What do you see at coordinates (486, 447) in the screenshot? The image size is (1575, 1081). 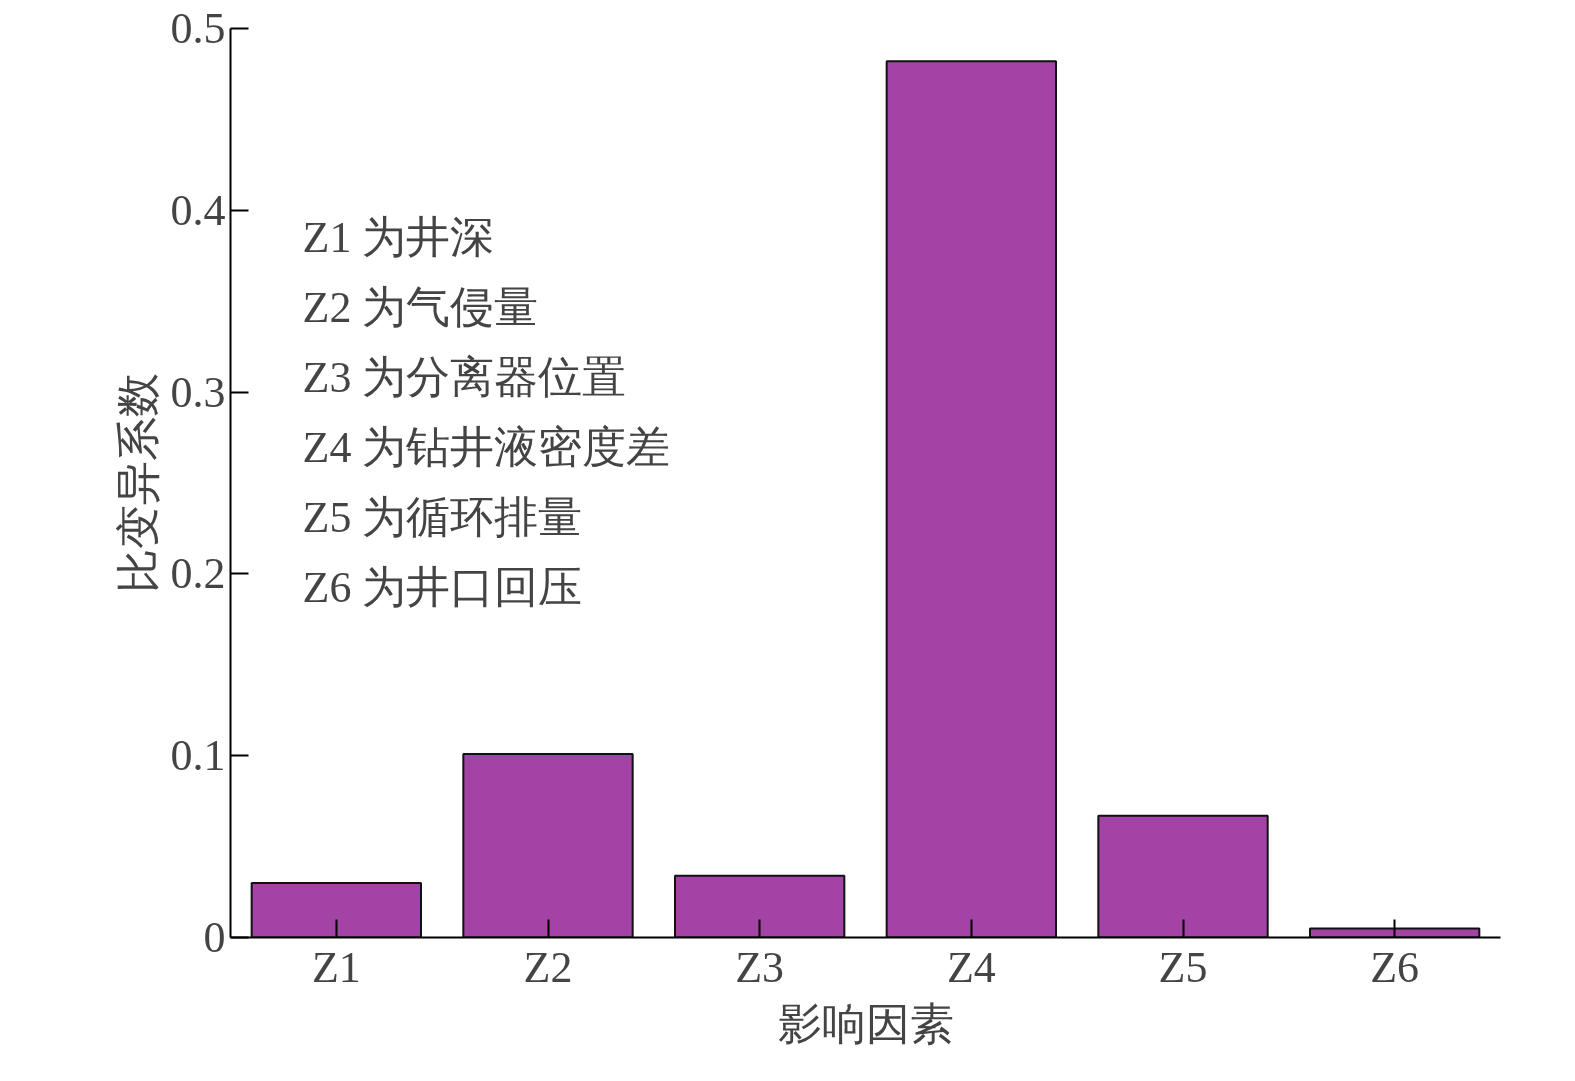 I see `annotation: Z4 为钻井液密度差` at bounding box center [486, 447].